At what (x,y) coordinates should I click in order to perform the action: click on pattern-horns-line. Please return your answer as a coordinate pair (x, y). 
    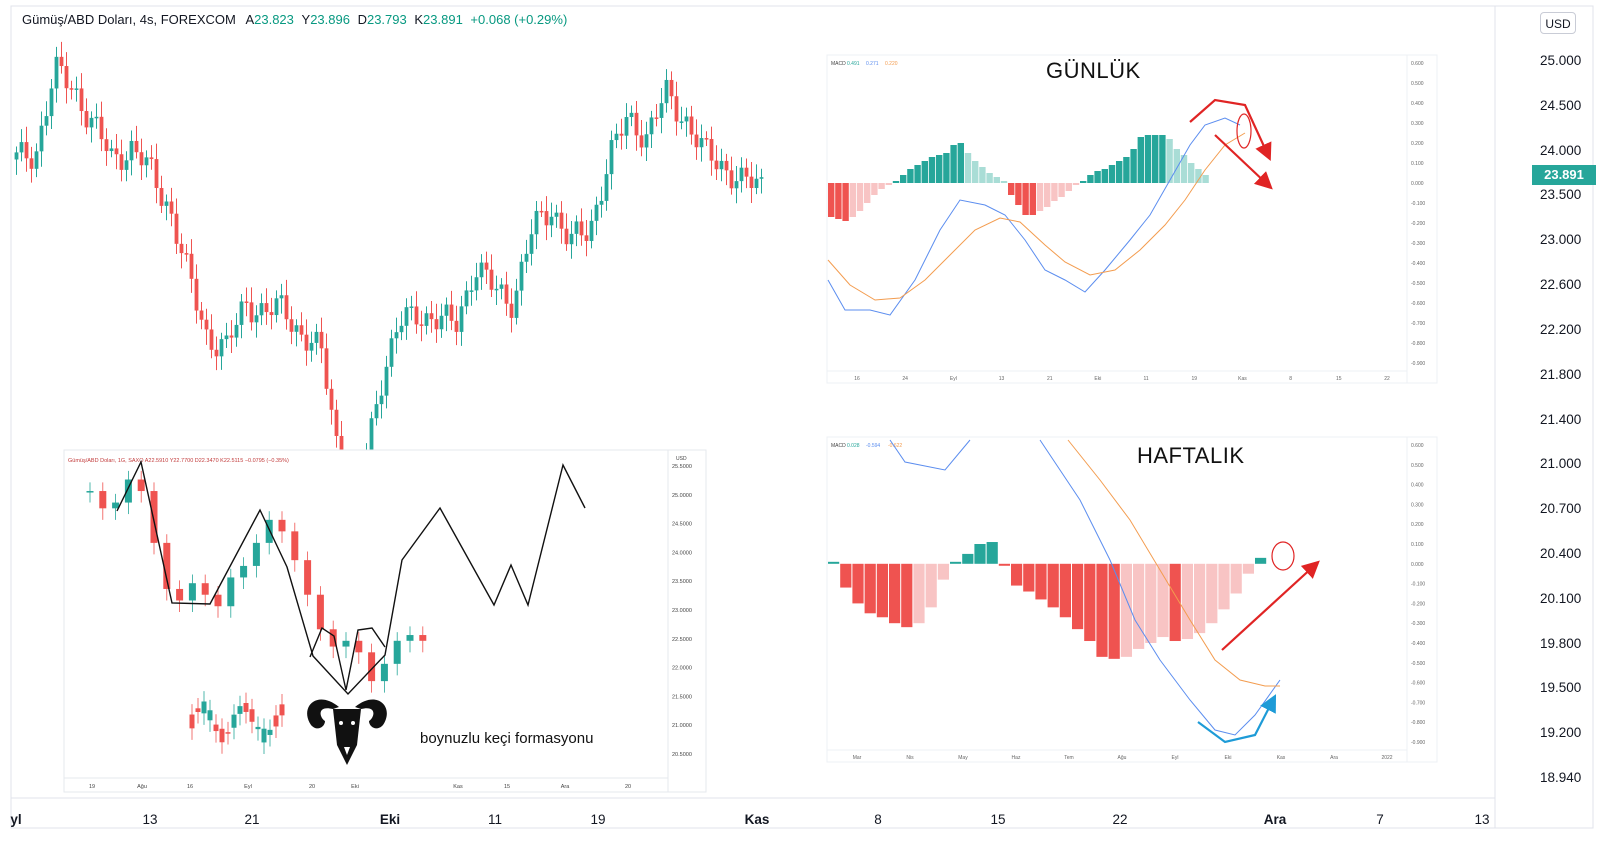
    Looking at the image, I should click on (347, 658).